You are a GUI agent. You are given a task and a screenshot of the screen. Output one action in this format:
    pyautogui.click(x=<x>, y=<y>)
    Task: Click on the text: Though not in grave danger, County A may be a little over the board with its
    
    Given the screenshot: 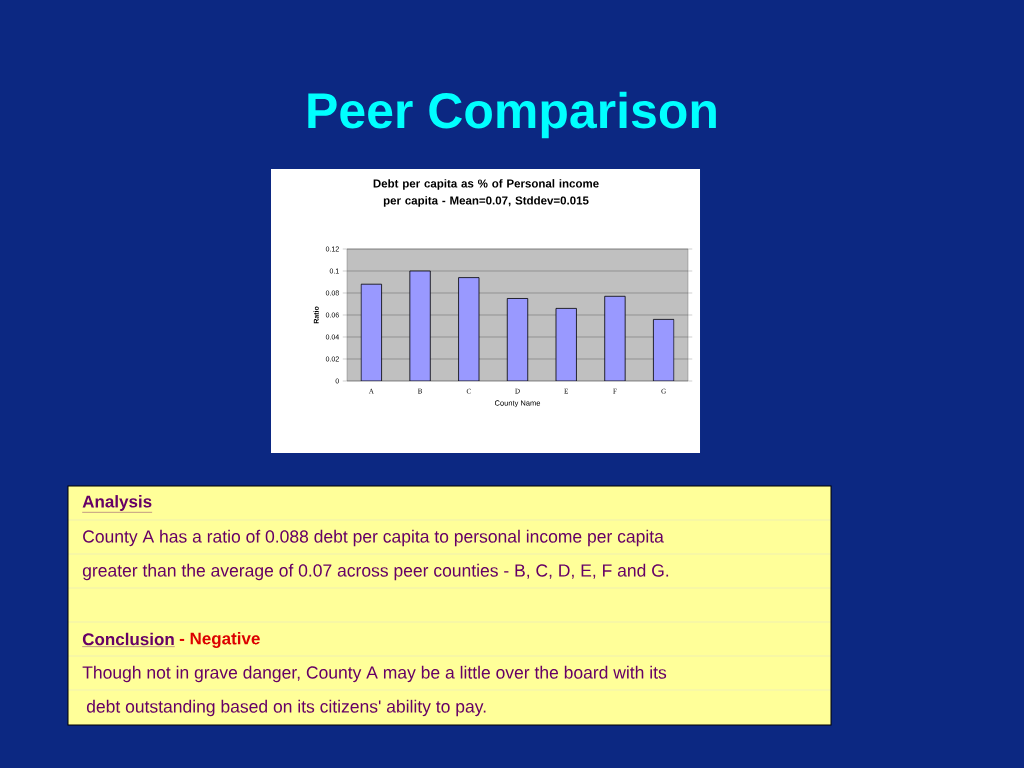 What is the action you would take?
    pyautogui.click(x=374, y=674)
    